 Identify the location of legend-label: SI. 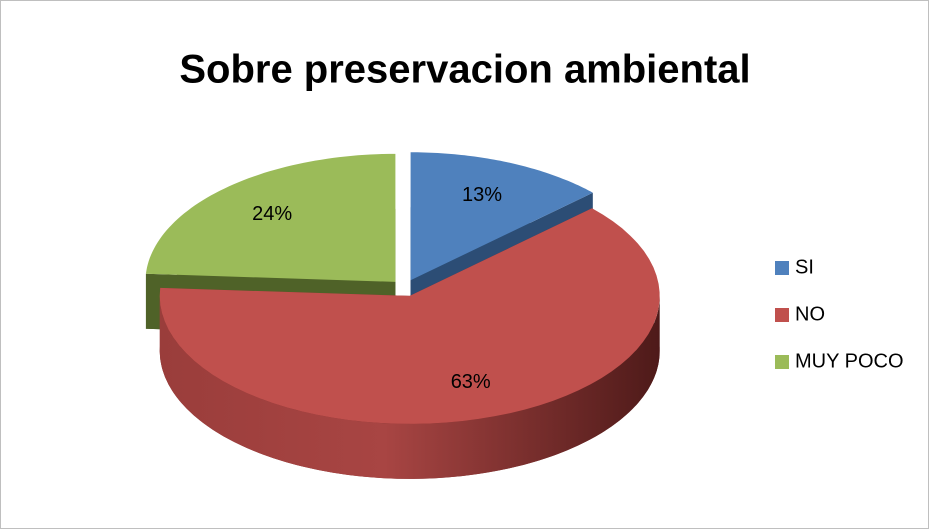
(804, 267).